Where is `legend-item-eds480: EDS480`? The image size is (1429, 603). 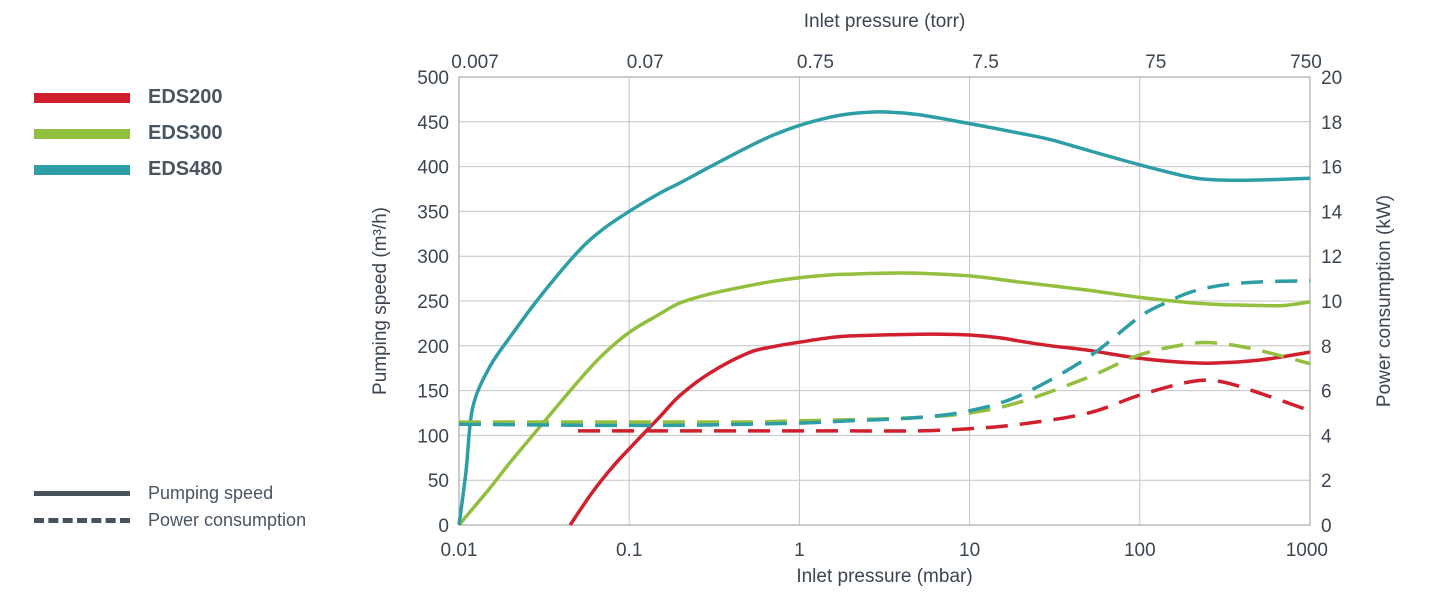
legend-item-eds480: EDS480 is located at coordinates (128, 169).